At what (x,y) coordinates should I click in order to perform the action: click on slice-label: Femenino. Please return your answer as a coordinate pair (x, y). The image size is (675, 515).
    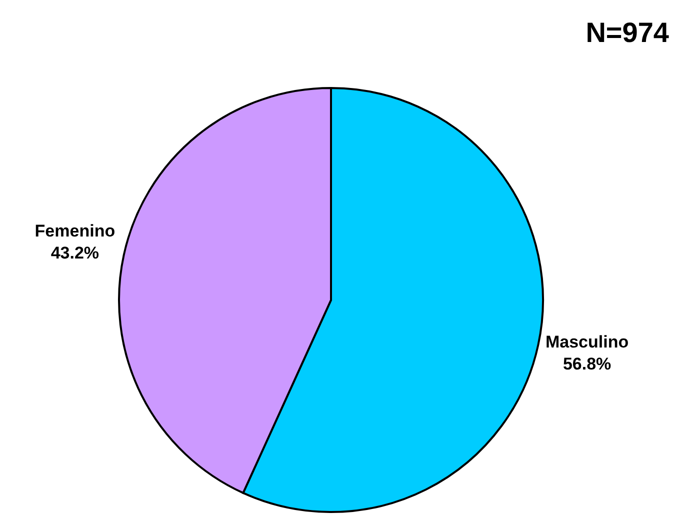
    Looking at the image, I should click on (75, 230).